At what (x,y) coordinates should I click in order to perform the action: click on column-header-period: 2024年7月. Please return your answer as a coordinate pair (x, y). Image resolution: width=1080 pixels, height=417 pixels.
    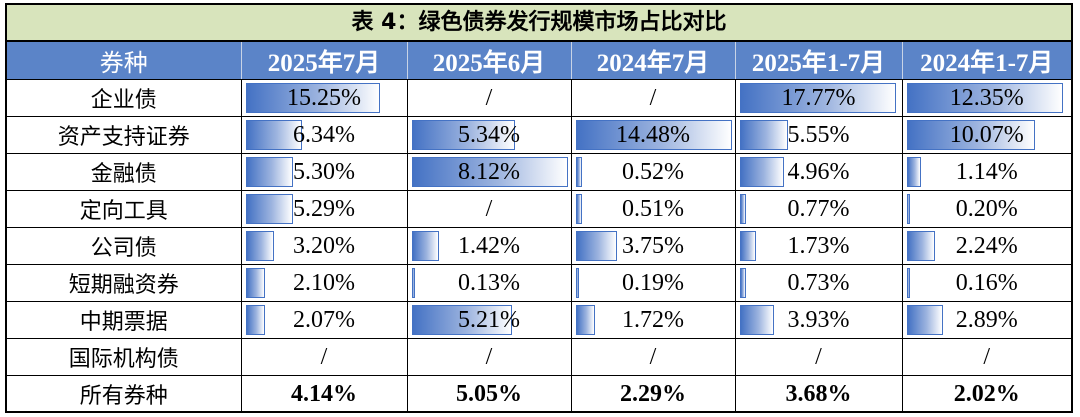
    Looking at the image, I should click on (652, 61).